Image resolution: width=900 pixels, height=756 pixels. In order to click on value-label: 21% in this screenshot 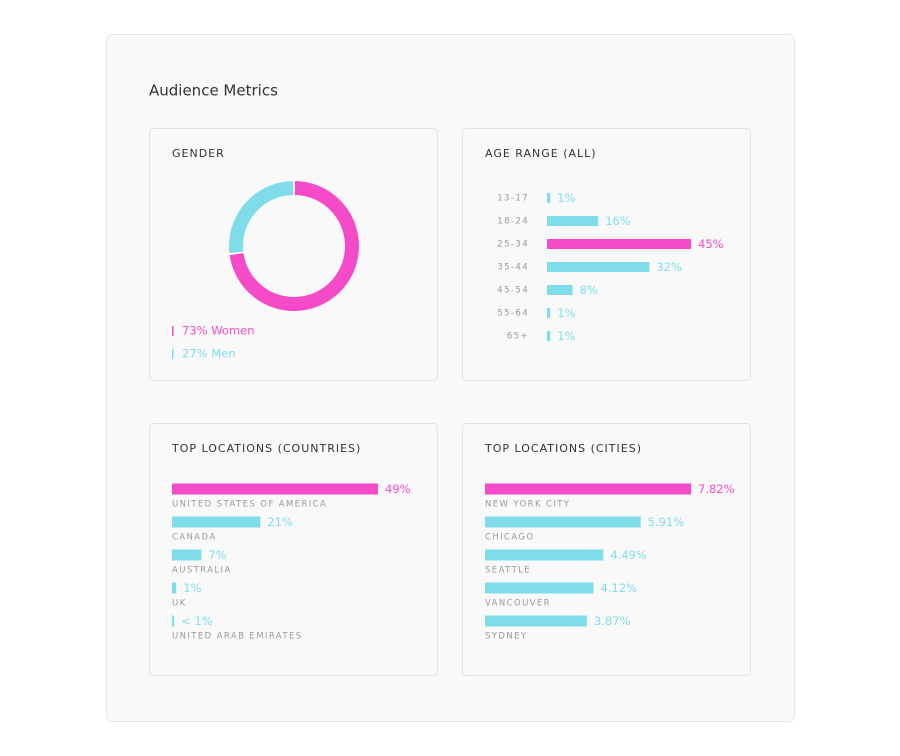, I will do `click(280, 522)`.